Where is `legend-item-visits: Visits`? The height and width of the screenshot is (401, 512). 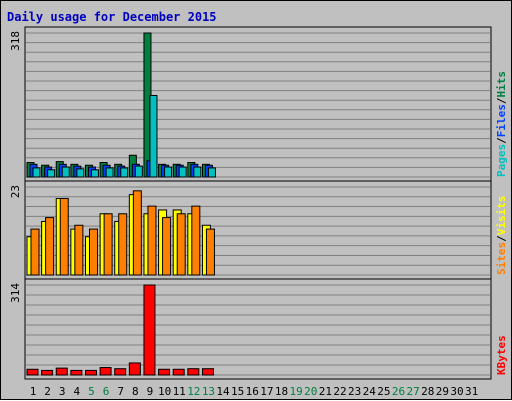
legend-item-visits: Visits is located at coordinates (501, 216).